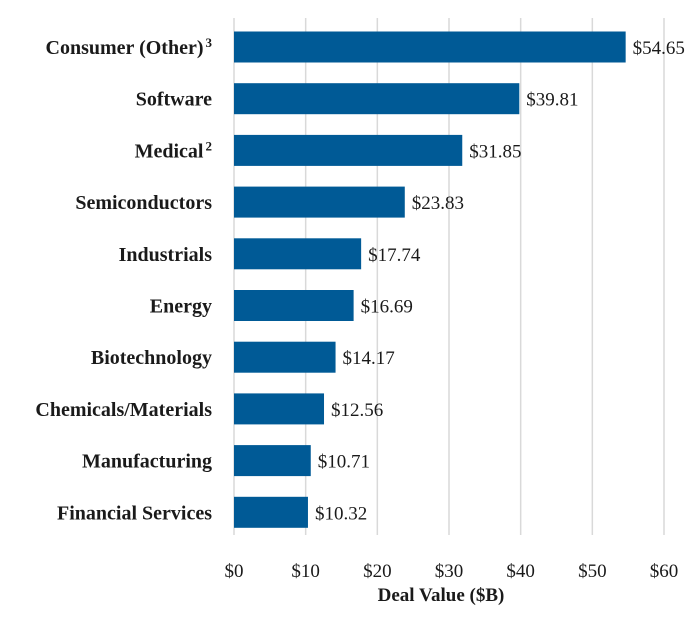  Describe the element at coordinates (181, 307) in the screenshot. I see `category-label-5: Energy` at that location.